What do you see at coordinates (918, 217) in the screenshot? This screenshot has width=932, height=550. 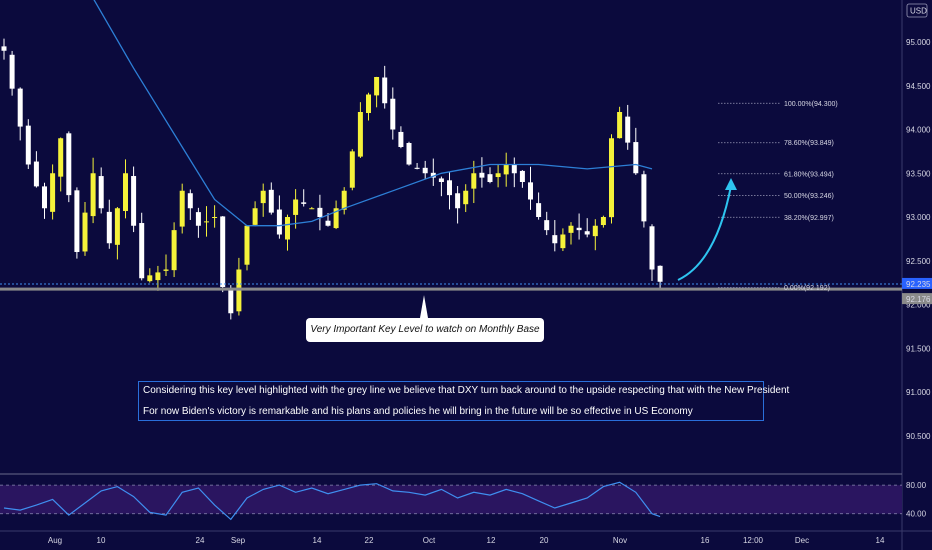 I see `price-tick-label: 93.000` at bounding box center [918, 217].